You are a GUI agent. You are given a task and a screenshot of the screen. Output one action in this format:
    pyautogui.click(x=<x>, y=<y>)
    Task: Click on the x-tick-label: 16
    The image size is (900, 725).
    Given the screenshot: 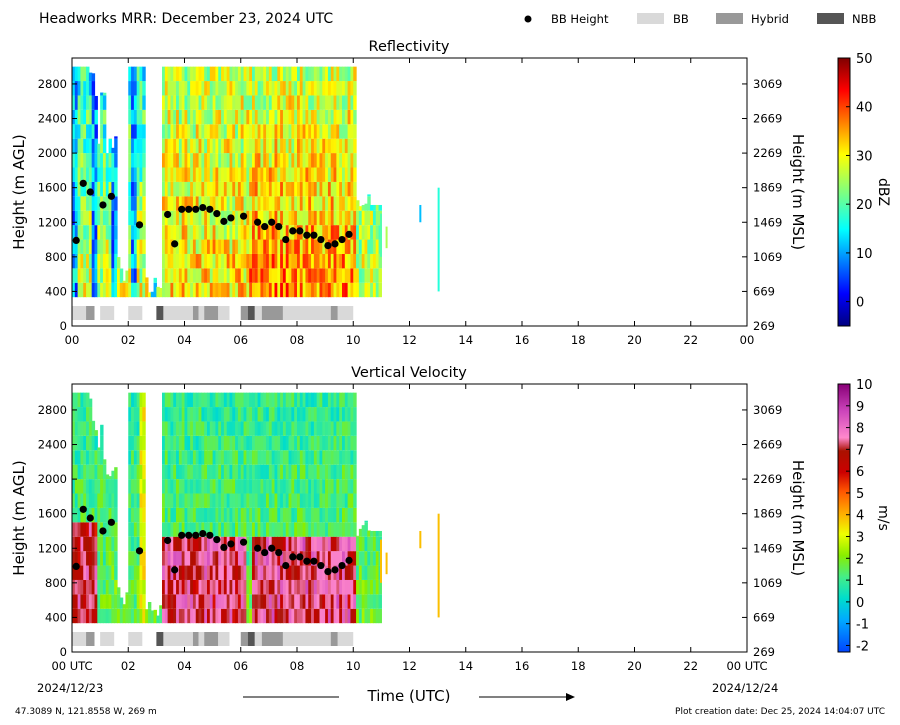 What is the action you would take?
    pyautogui.click(x=522, y=340)
    